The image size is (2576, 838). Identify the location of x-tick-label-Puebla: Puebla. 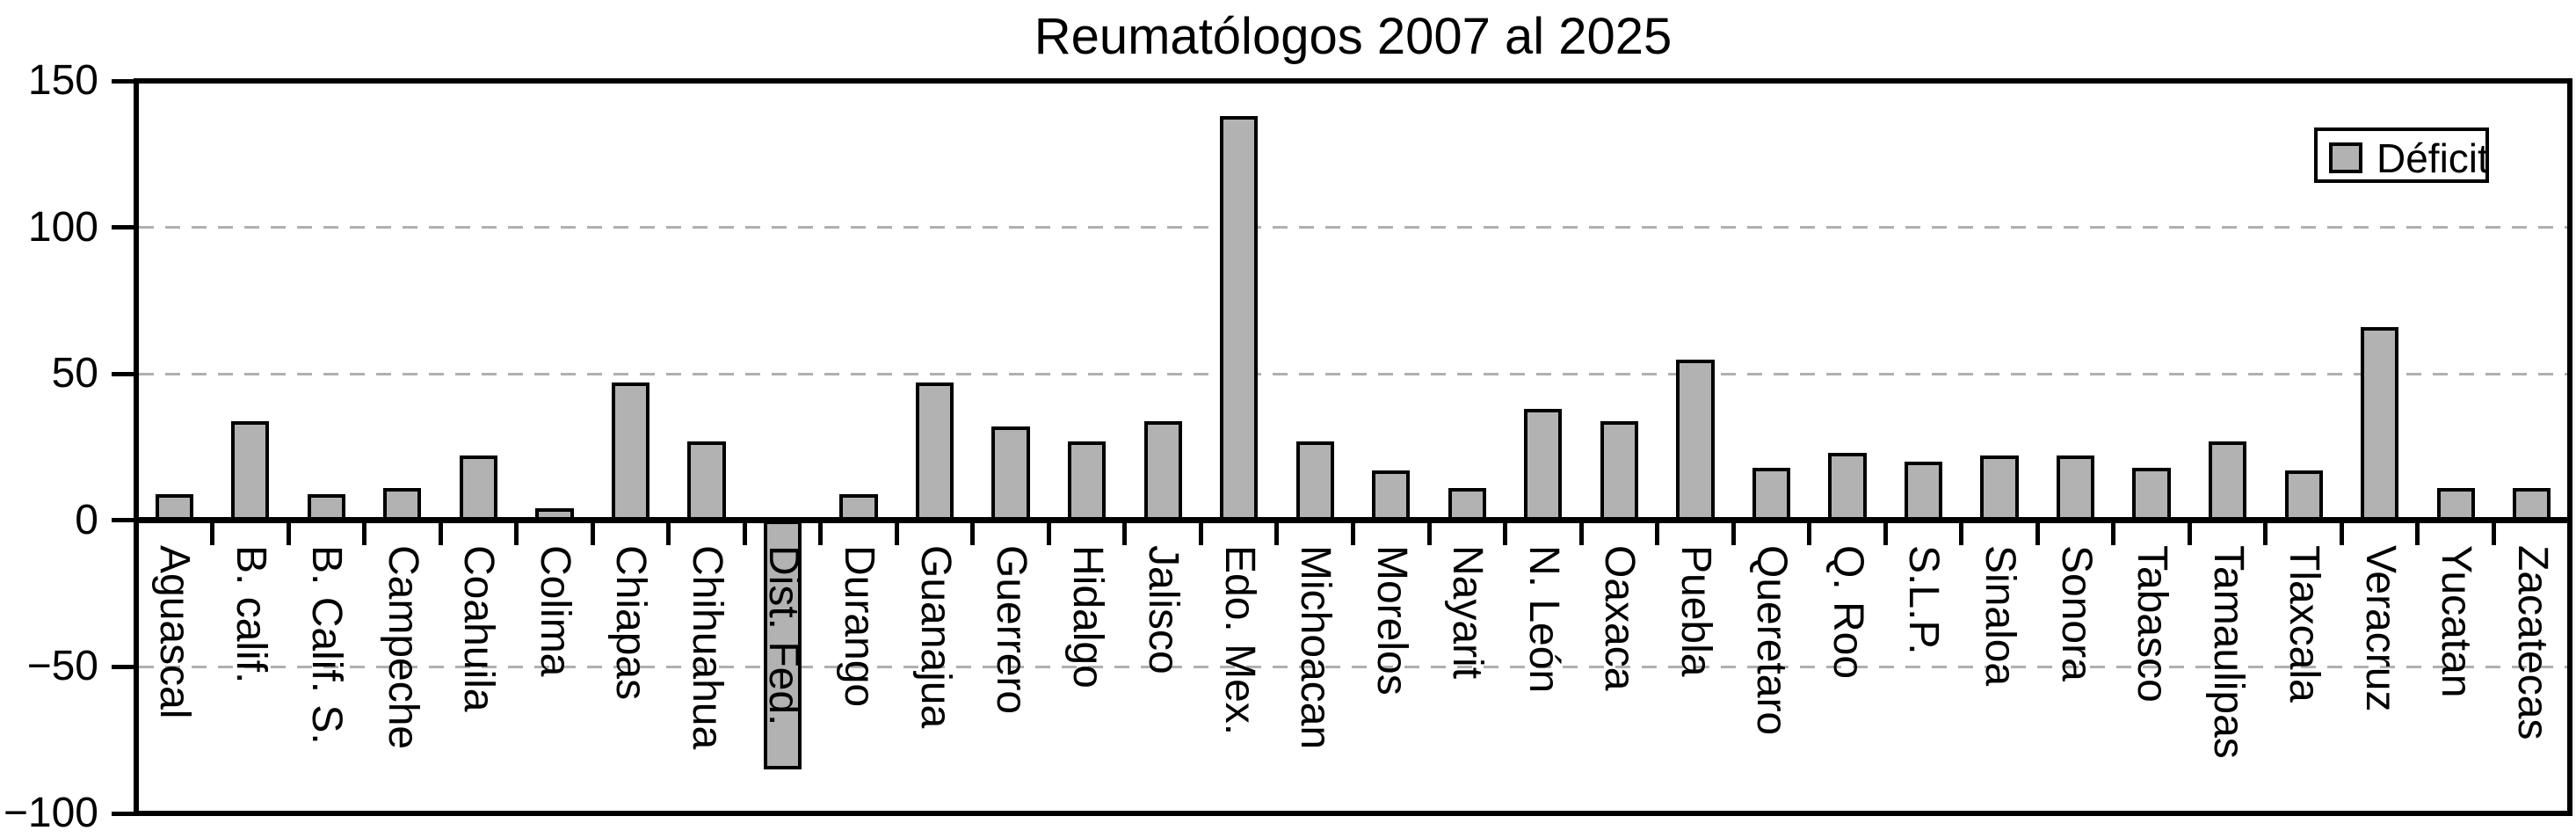
(1695, 610).